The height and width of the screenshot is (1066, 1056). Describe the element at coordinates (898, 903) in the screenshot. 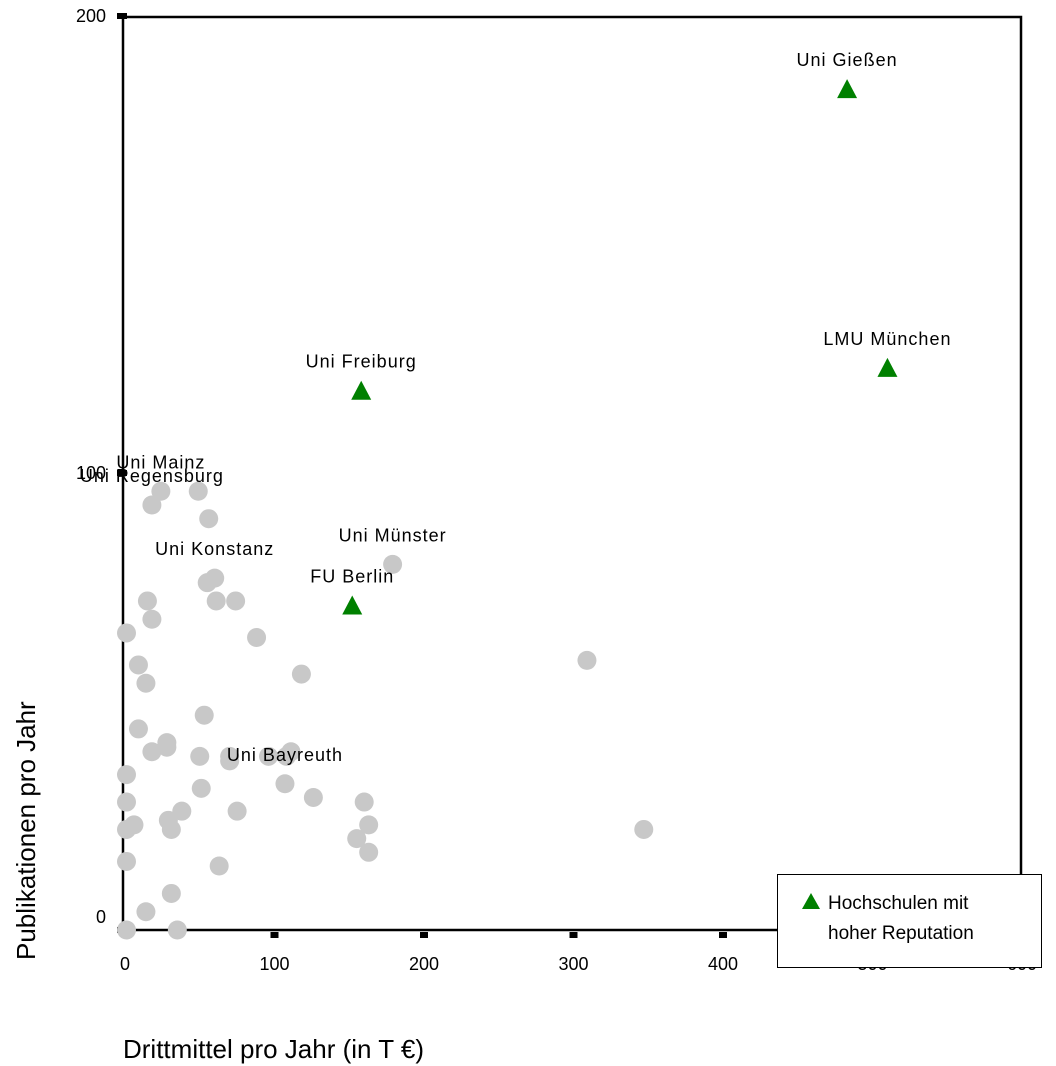

I see `legend-label-line1: Hochschulen mit` at that location.